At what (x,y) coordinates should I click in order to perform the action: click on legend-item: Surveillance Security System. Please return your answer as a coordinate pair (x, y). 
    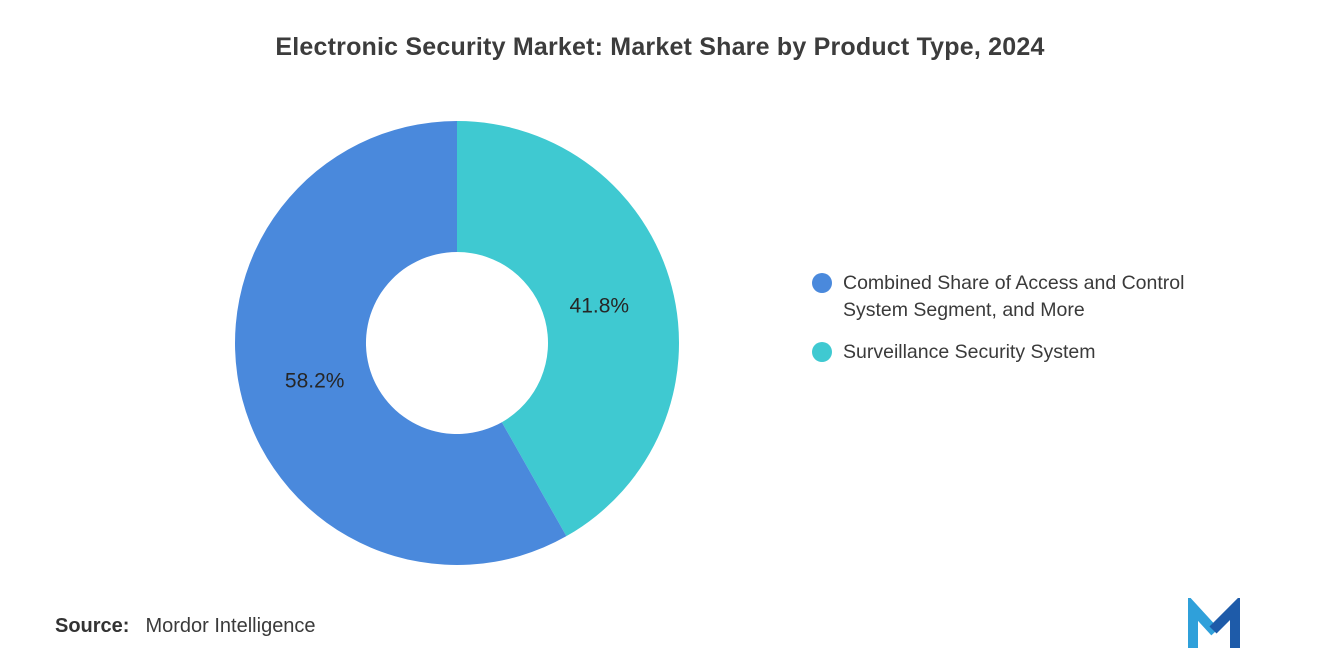
    Looking at the image, I should click on (1013, 352).